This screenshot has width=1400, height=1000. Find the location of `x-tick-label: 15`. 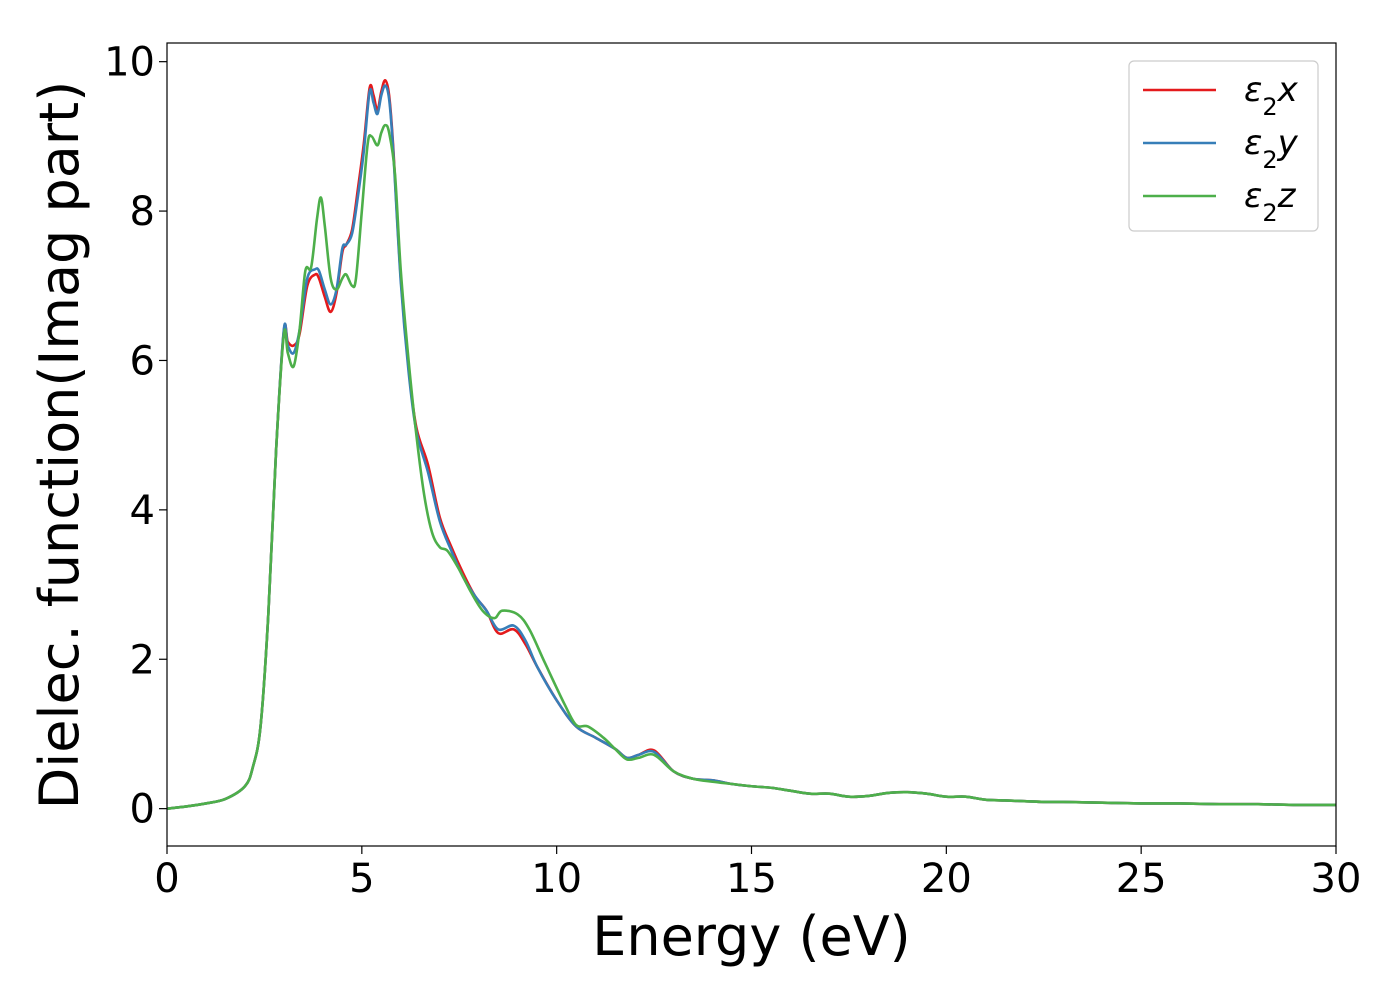

x-tick-label: 15 is located at coordinates (751, 879).